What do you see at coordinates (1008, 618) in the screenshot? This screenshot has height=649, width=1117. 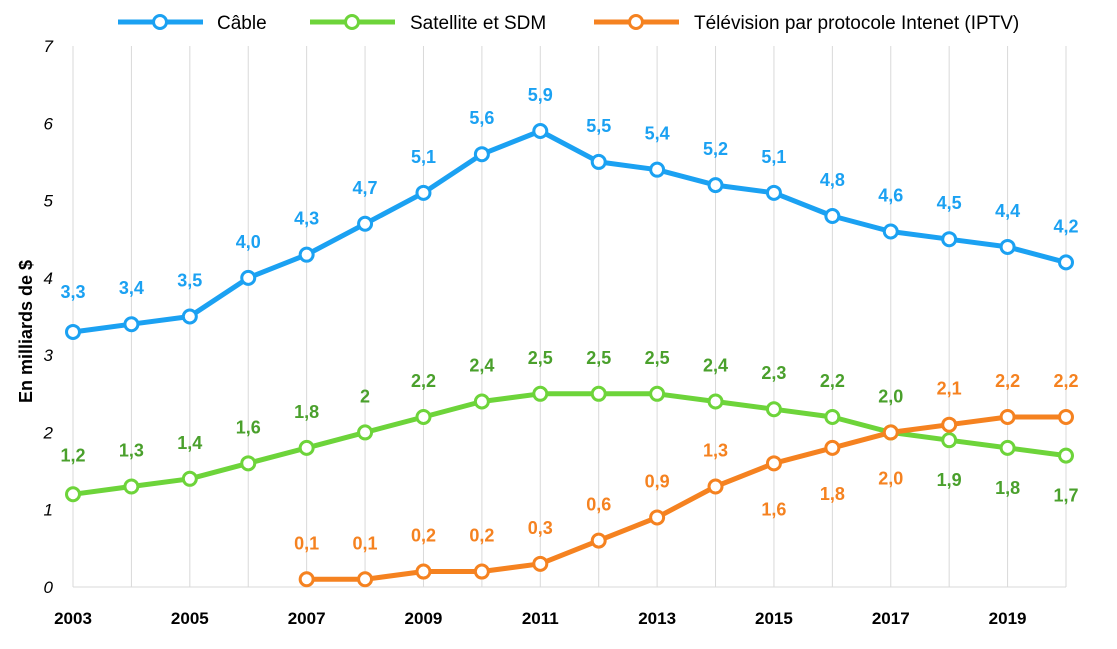 I see `x-tick-label: 2019` at bounding box center [1008, 618].